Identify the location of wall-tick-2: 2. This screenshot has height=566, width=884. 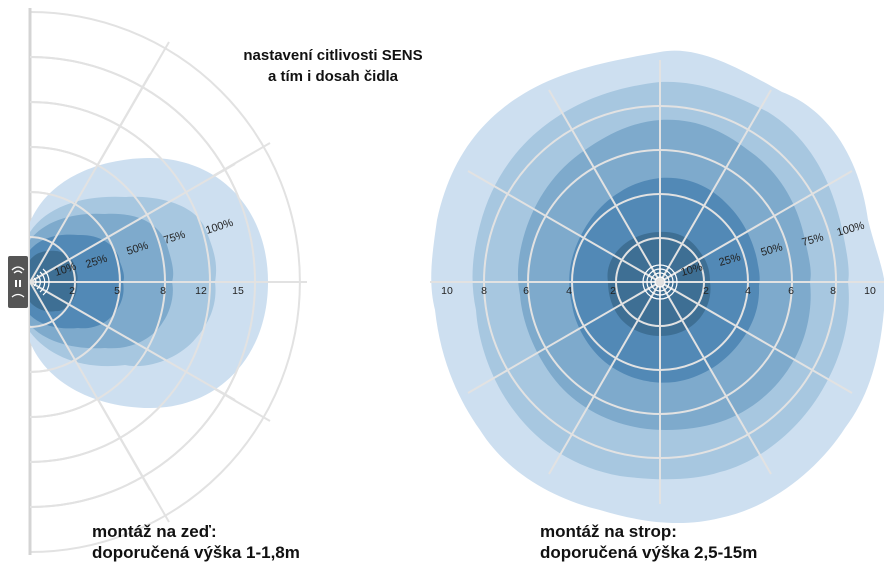
(72, 291).